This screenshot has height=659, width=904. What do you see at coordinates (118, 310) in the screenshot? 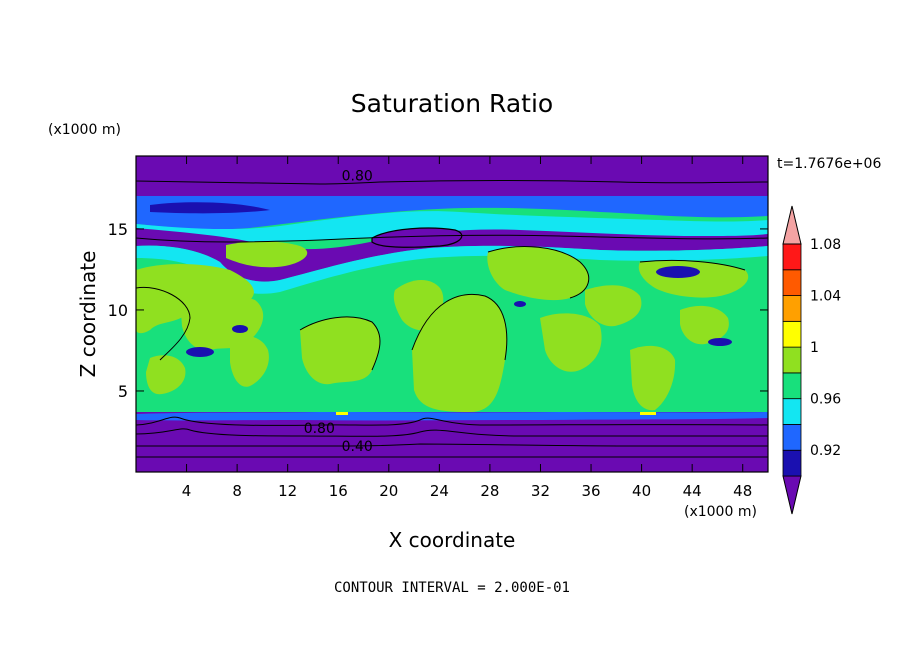
I see `y-tick-label: 10` at bounding box center [118, 310].